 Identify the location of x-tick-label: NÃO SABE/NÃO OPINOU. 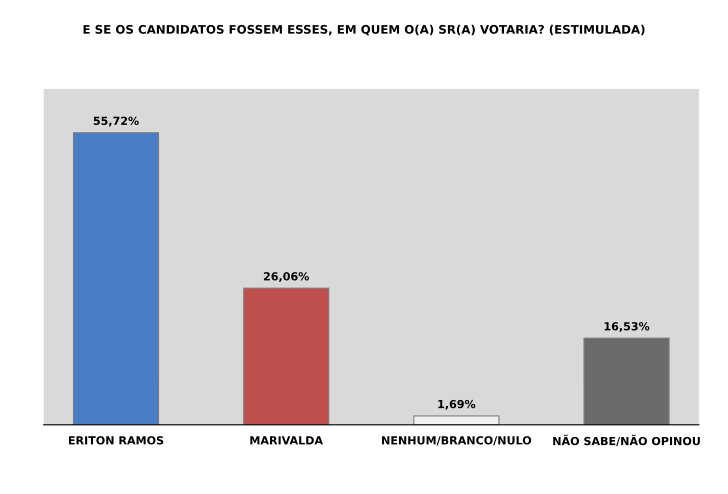
(626, 440).